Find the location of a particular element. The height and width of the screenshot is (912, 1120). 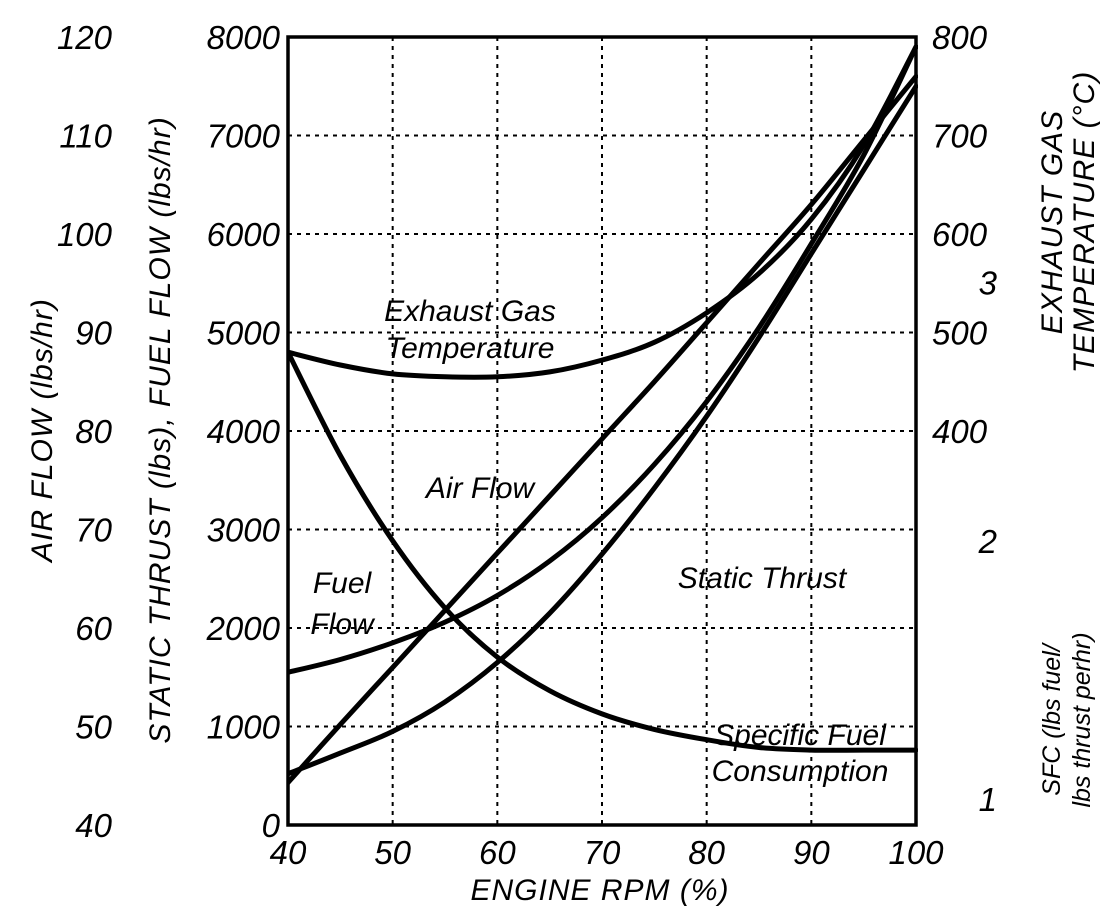

sfc-axis-title-line-1: SFC (lbs fuel/ is located at coordinates (1052, 718).